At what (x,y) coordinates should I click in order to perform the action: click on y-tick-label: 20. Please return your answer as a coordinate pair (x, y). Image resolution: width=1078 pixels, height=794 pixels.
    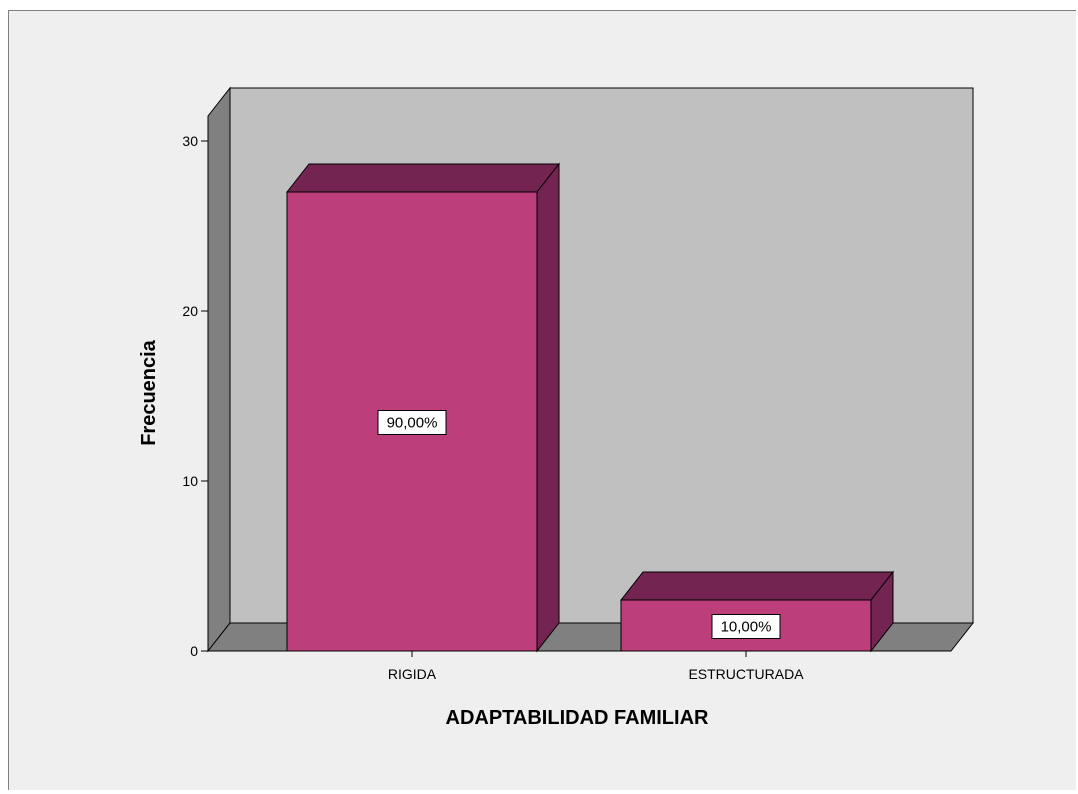
    Looking at the image, I should click on (190, 311).